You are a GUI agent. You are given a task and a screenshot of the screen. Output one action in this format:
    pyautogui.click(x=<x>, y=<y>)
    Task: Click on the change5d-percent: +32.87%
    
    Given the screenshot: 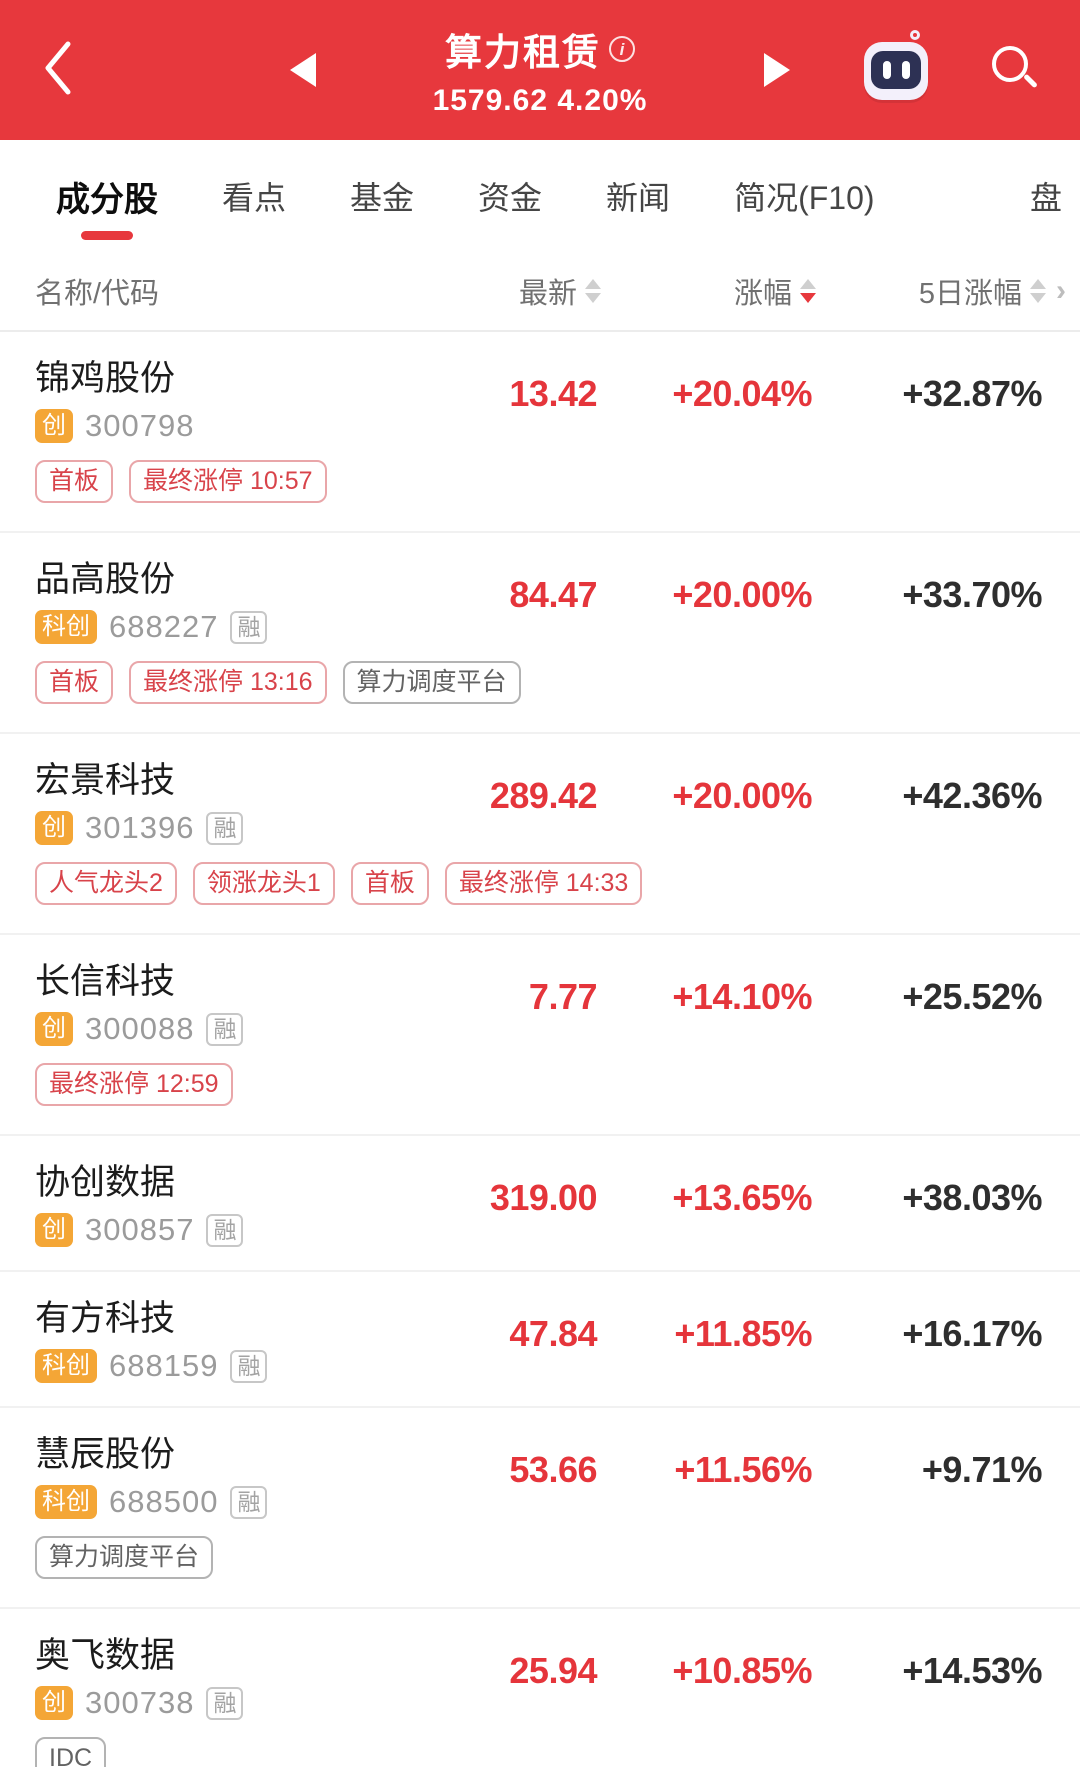 What is the action you would take?
    pyautogui.click(x=972, y=393)
    